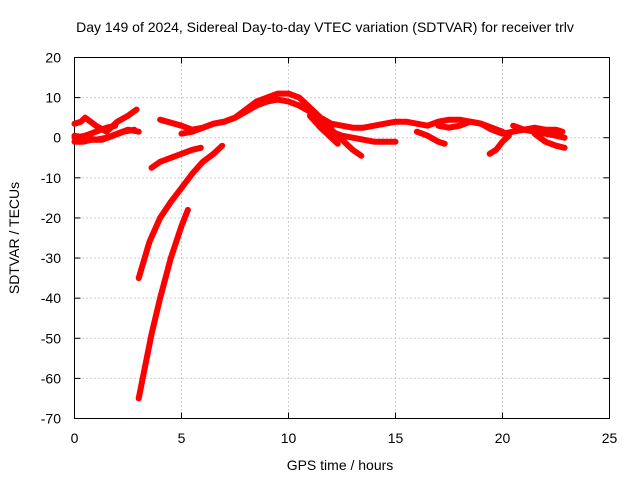 The image size is (640, 480). Describe the element at coordinates (75, 438) in the screenshot. I see `x-tick-label: 0` at that location.